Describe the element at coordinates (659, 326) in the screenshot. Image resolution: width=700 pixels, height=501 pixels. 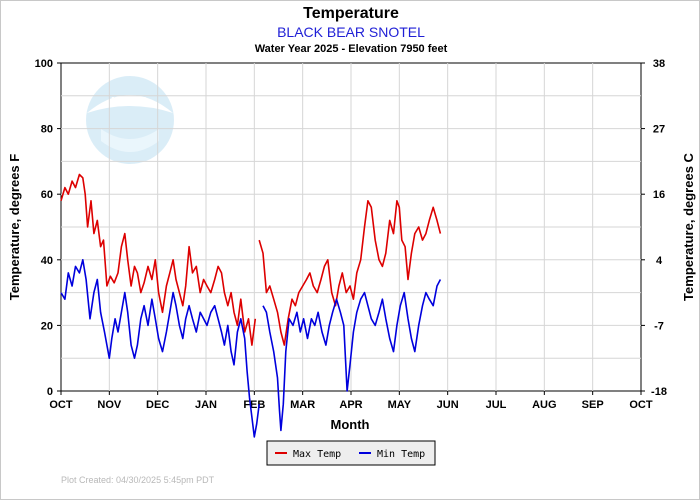
I see `right-tick-label: -7` at that location.